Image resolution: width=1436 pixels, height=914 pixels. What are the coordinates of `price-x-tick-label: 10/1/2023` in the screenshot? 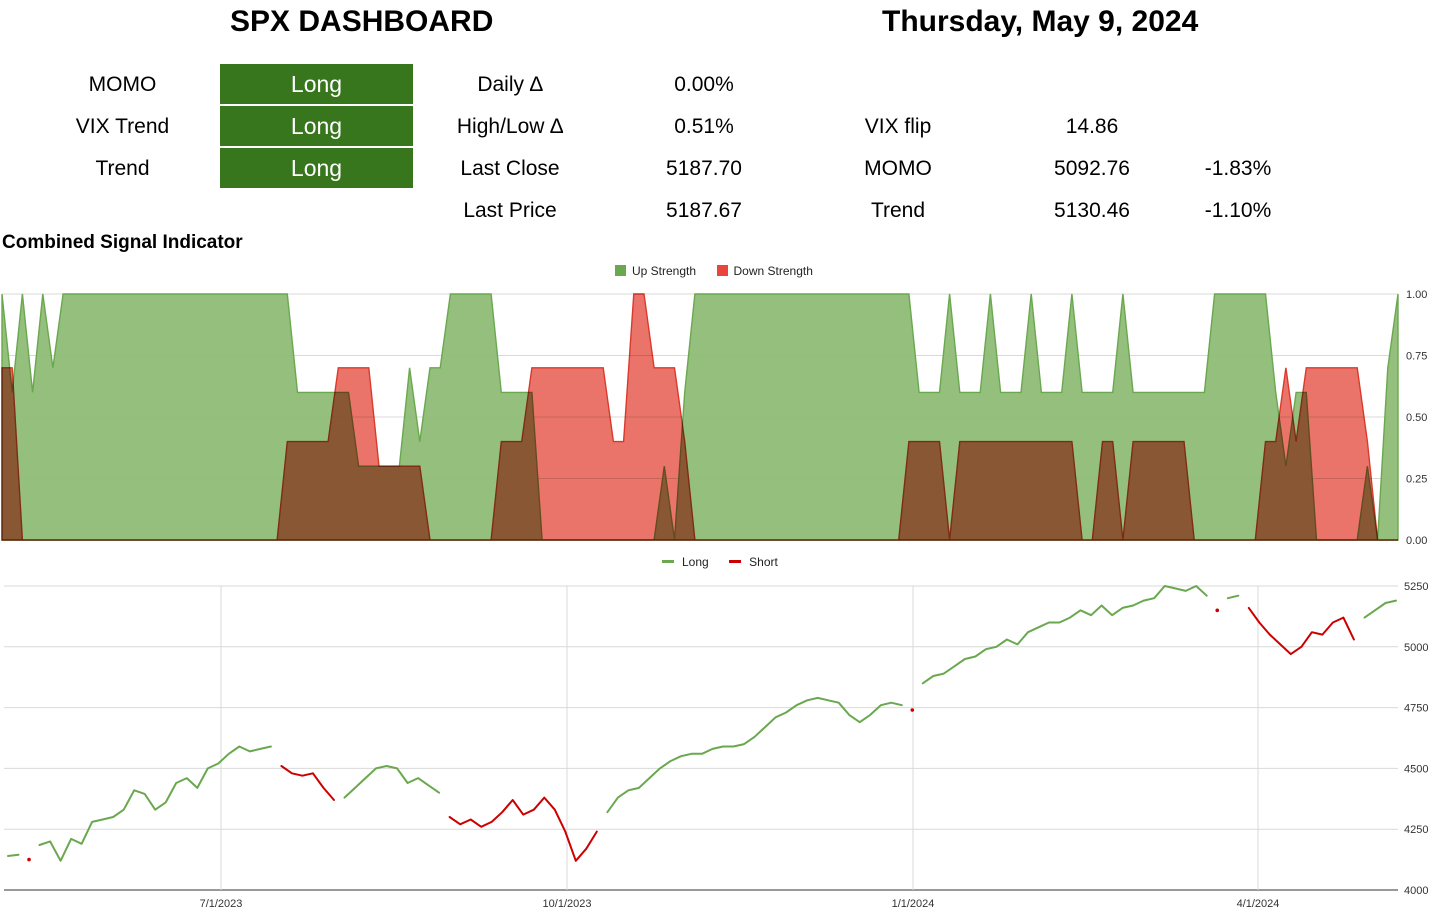 It's located at (567, 904).